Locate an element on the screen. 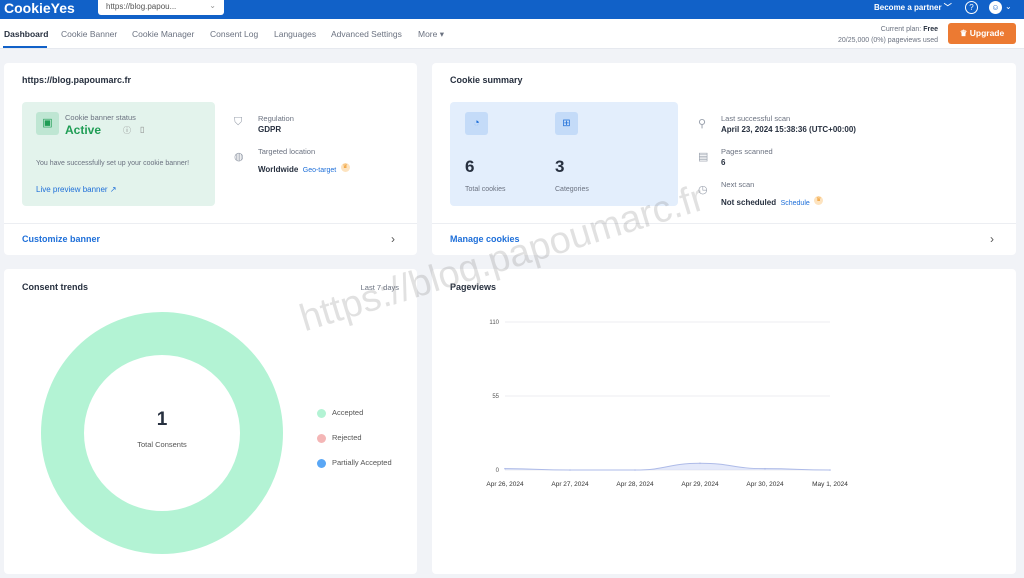  total-consents-label: Total Consents is located at coordinates (162, 444).